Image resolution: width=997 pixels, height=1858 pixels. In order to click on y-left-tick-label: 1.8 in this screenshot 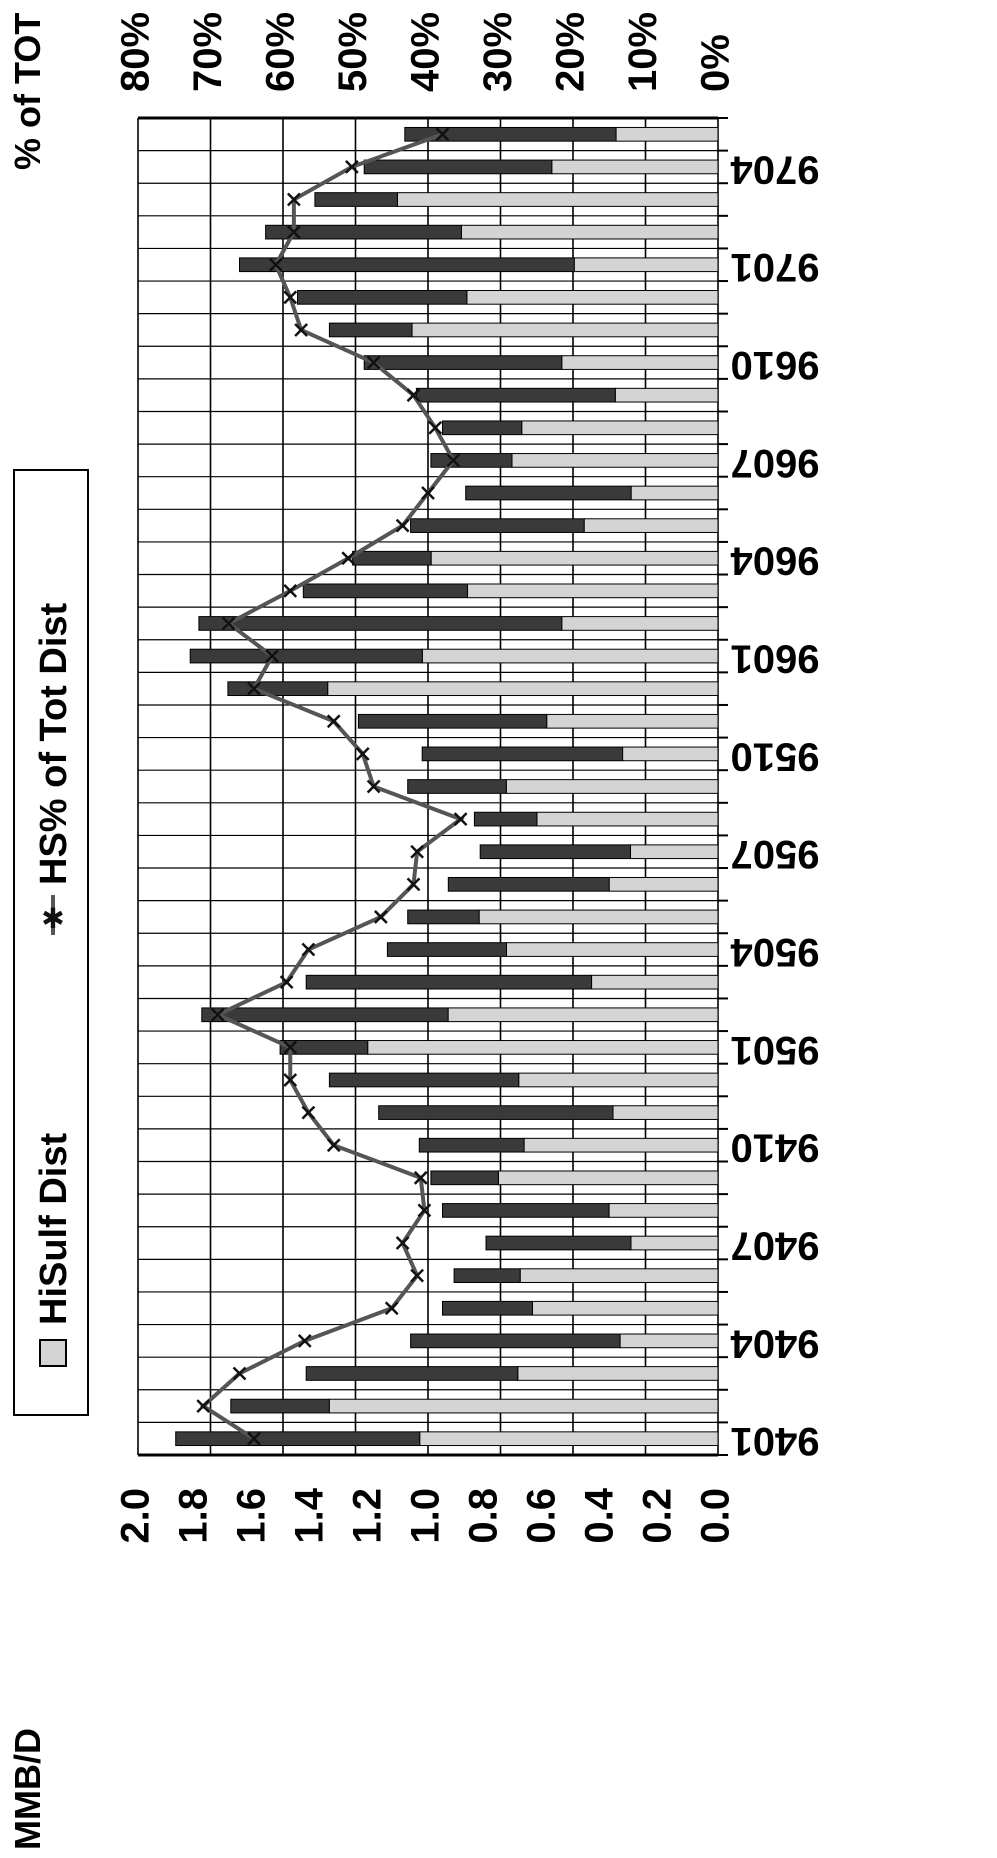, I will do `click(194, 1516)`.